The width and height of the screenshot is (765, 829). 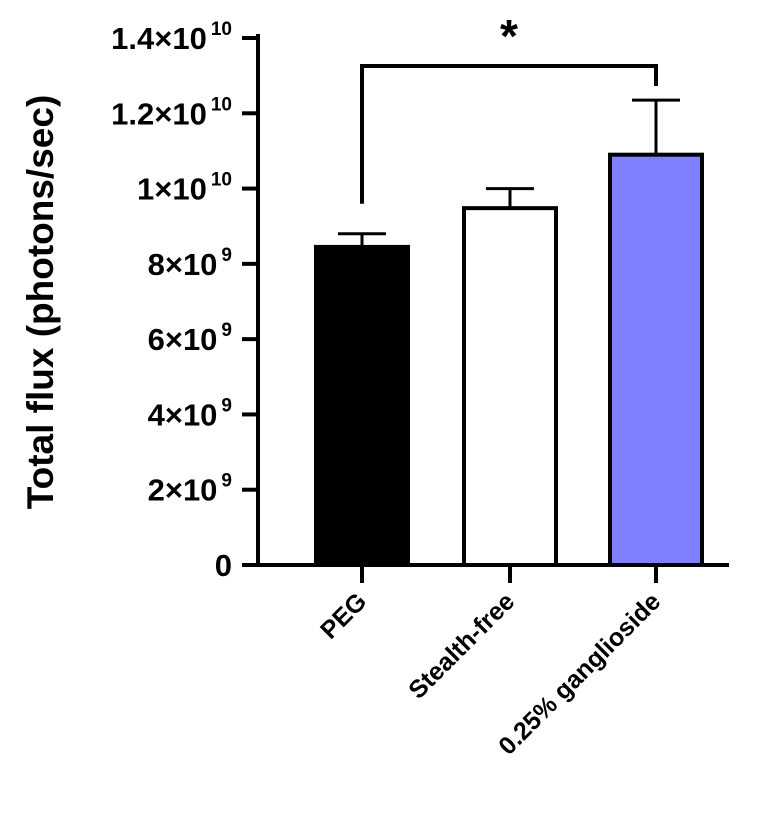 I want to click on y-axis-title: Total flux (photons/sec), so click(x=40, y=302).